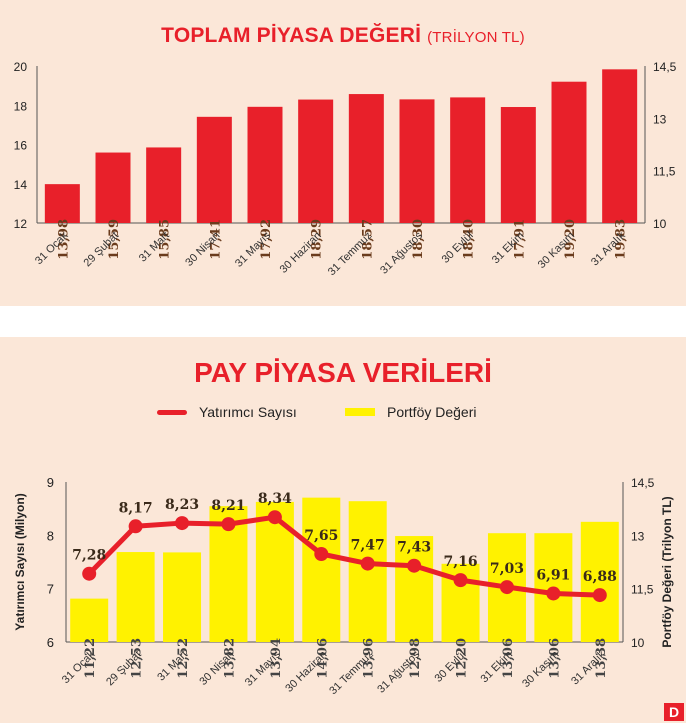 The width and height of the screenshot is (686, 723). What do you see at coordinates (600, 577) in the screenshot?
I see `investor-count-label: 6,88` at bounding box center [600, 577].